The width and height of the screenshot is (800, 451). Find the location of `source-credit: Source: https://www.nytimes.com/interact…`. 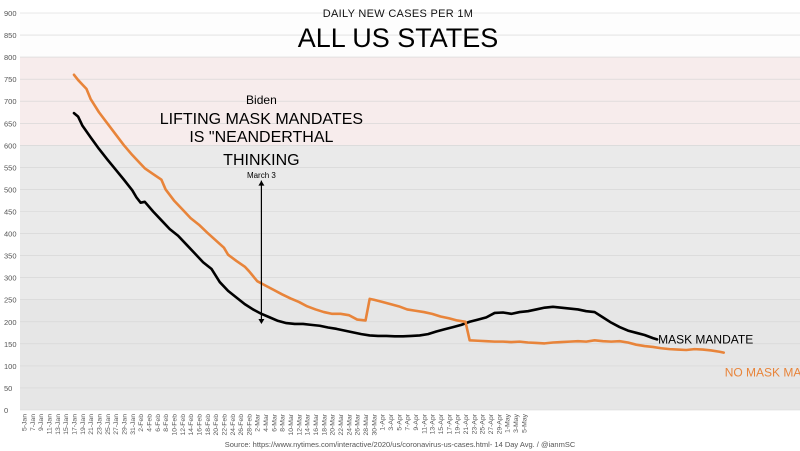

source-credit: Source: https://www.nytimes.com/interact… is located at coordinates (400, 444).